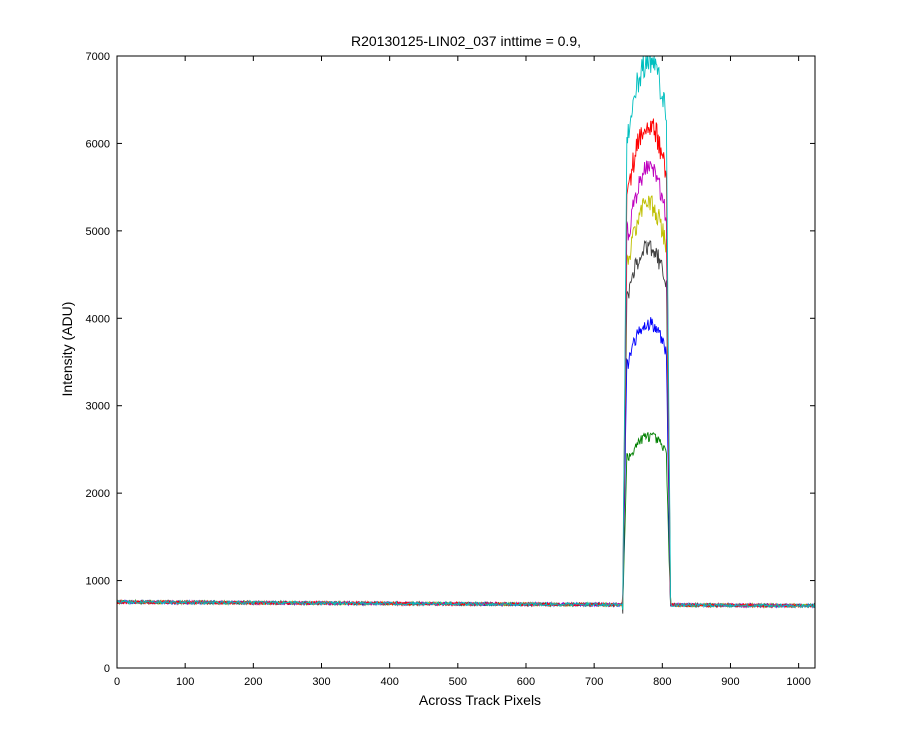 The height and width of the screenshot is (750, 900). Describe the element at coordinates (98, 232) in the screenshot. I see `y-tick-label: 5000` at that location.